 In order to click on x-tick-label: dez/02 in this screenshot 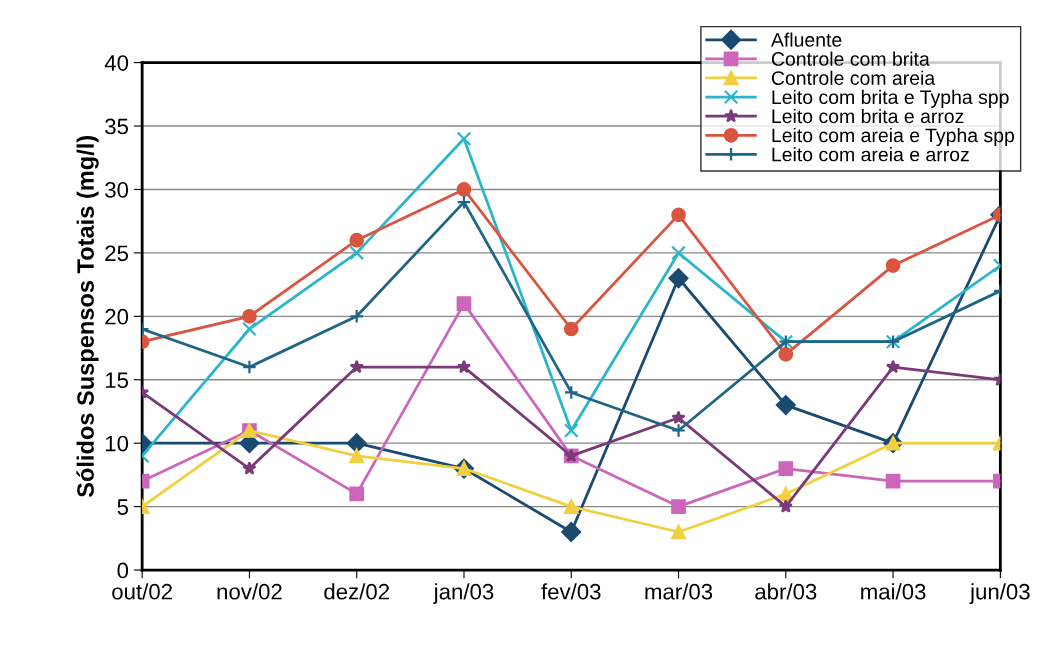, I will do `click(356, 591)`.